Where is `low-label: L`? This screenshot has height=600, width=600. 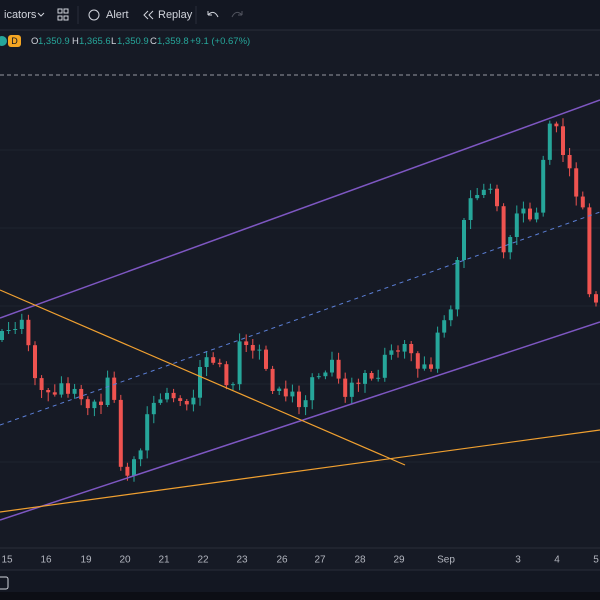 low-label: L is located at coordinates (113, 41).